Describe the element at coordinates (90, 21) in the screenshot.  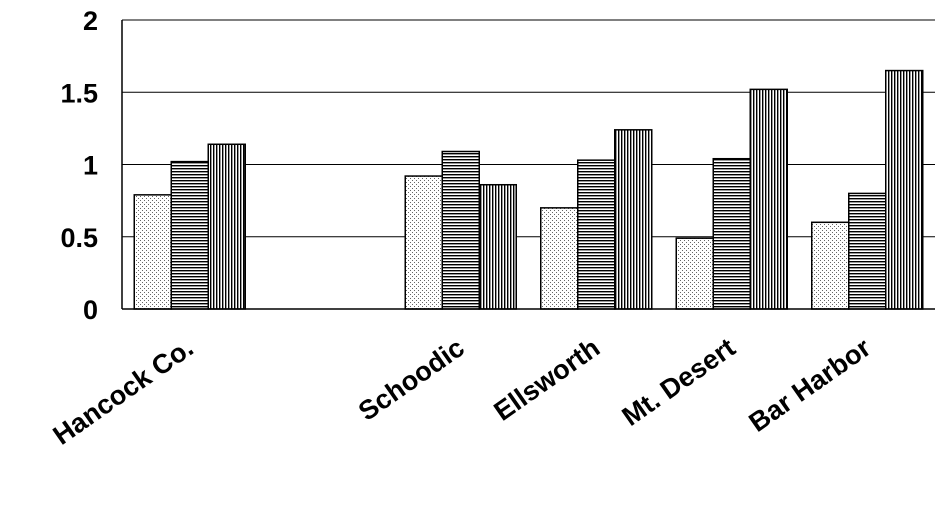
I see `y-tick-label: 2` at that location.